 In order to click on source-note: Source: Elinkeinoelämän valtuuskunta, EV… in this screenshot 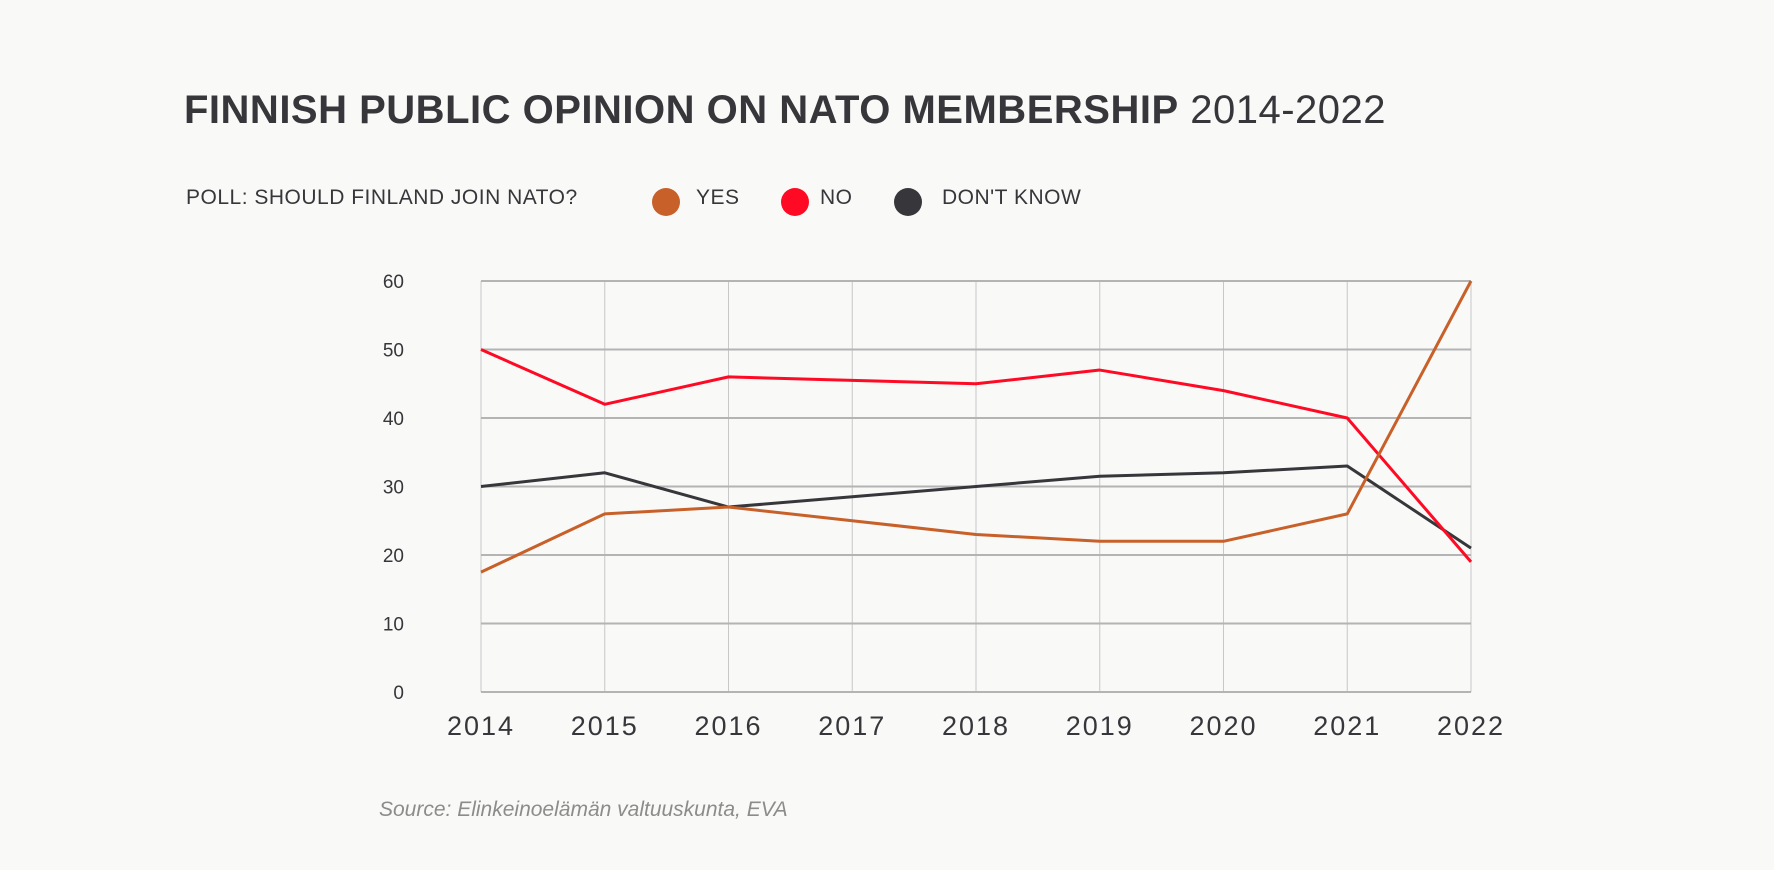, I will do `click(583, 809)`.